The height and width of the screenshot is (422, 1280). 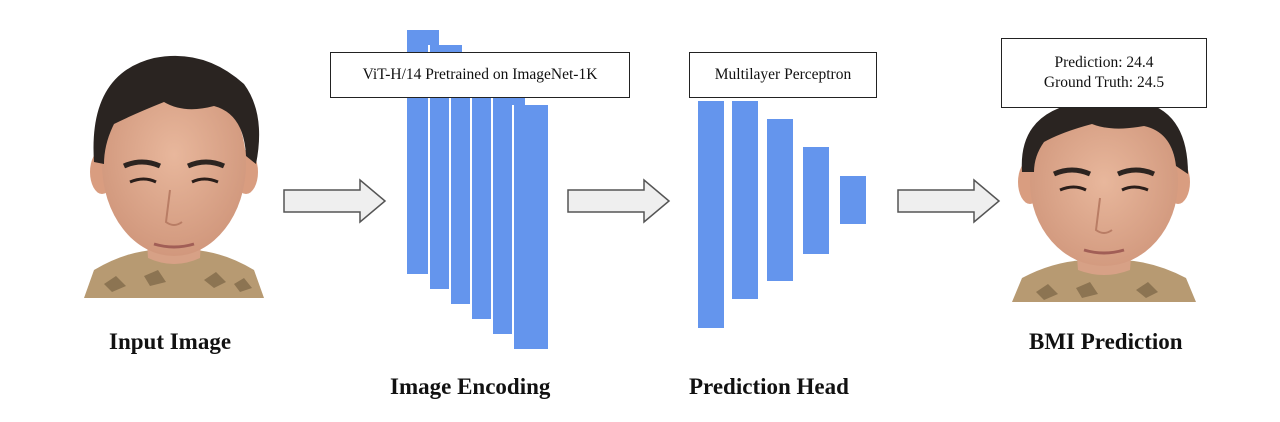 I want to click on mlp-label-box: Multilayer Perceptron, so click(x=783, y=75).